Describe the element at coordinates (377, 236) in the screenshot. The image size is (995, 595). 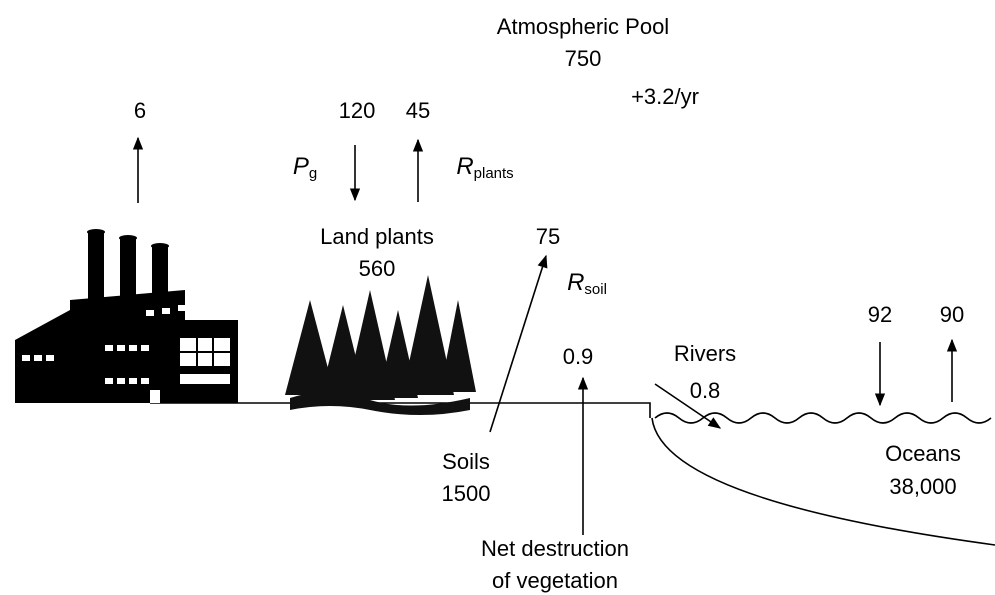
I see `land-plants-label: Land plants` at that location.